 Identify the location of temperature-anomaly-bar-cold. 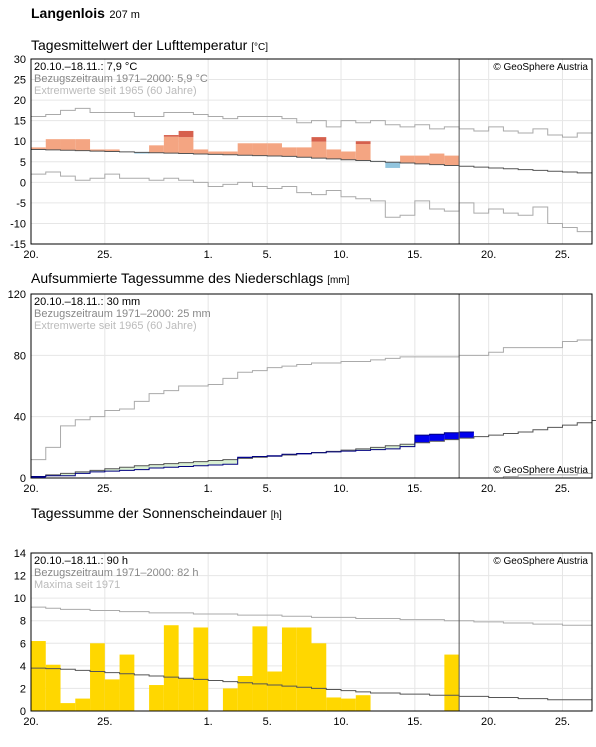
(392, 165).